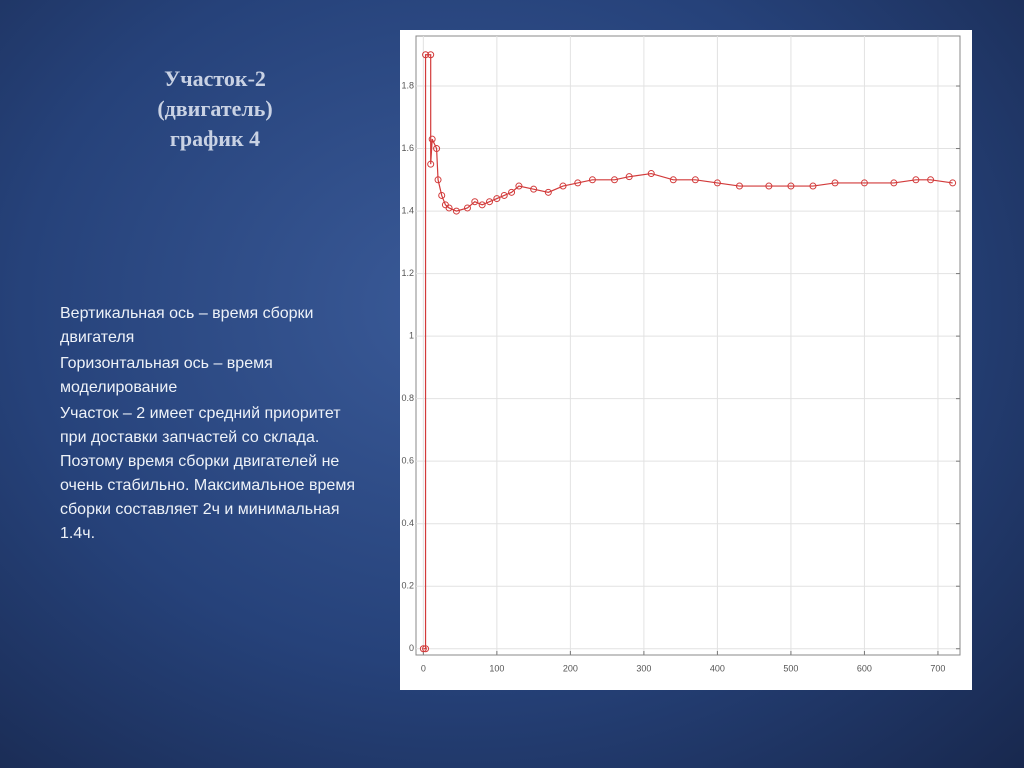  I want to click on paragraph: Горизонтальная ось – время моделирование, so click(166, 375).